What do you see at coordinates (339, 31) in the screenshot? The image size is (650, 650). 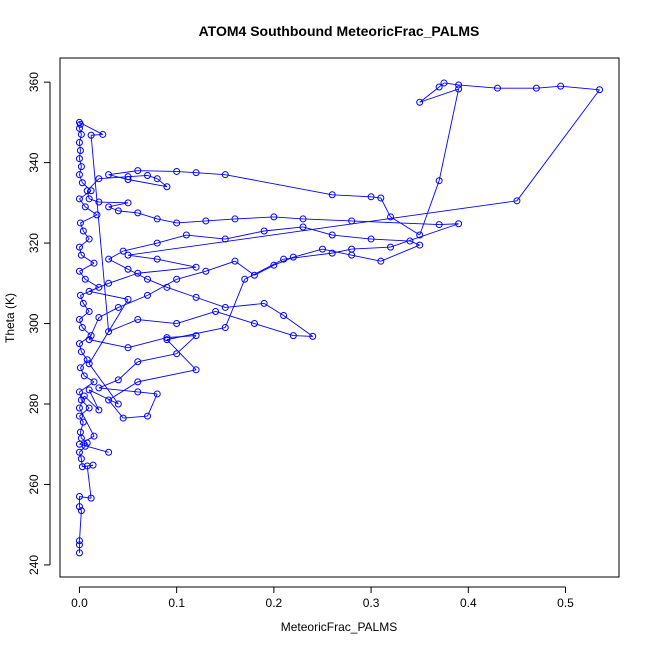 I see `chart-title: ATOM4 Southbound MeteoricFrac_PALMS` at bounding box center [339, 31].